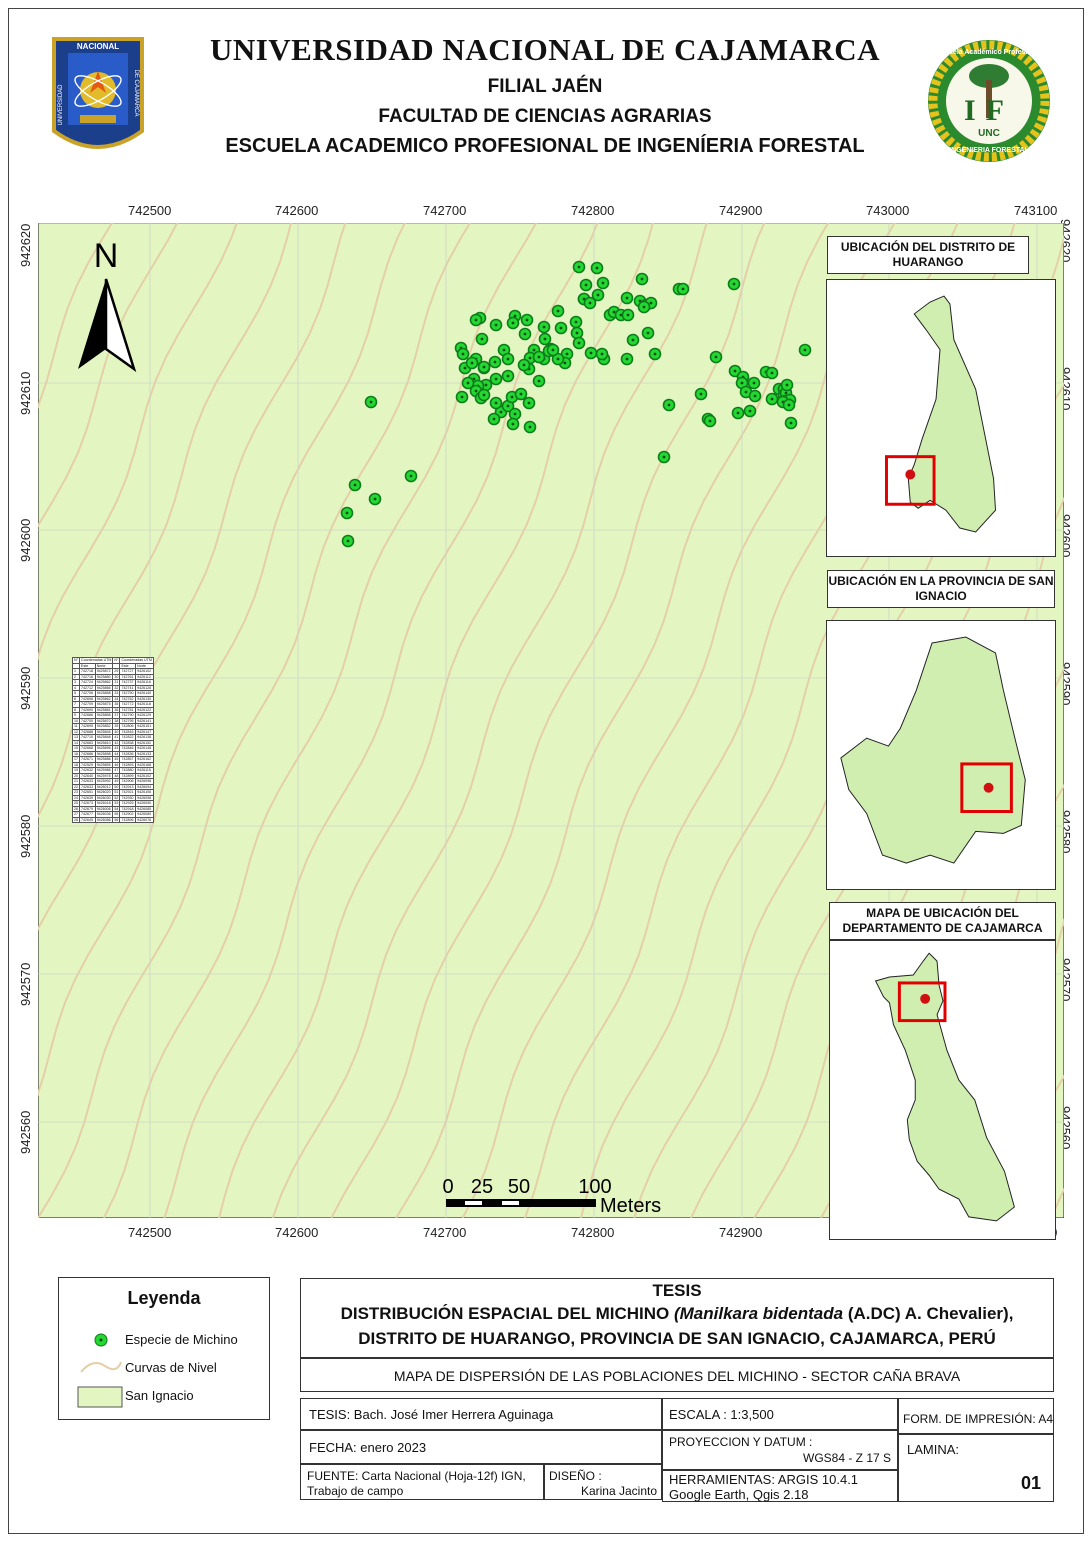  What do you see at coordinates (144, 786) in the screenshot?
I see `table-cell: 9426094` at bounding box center [144, 786].